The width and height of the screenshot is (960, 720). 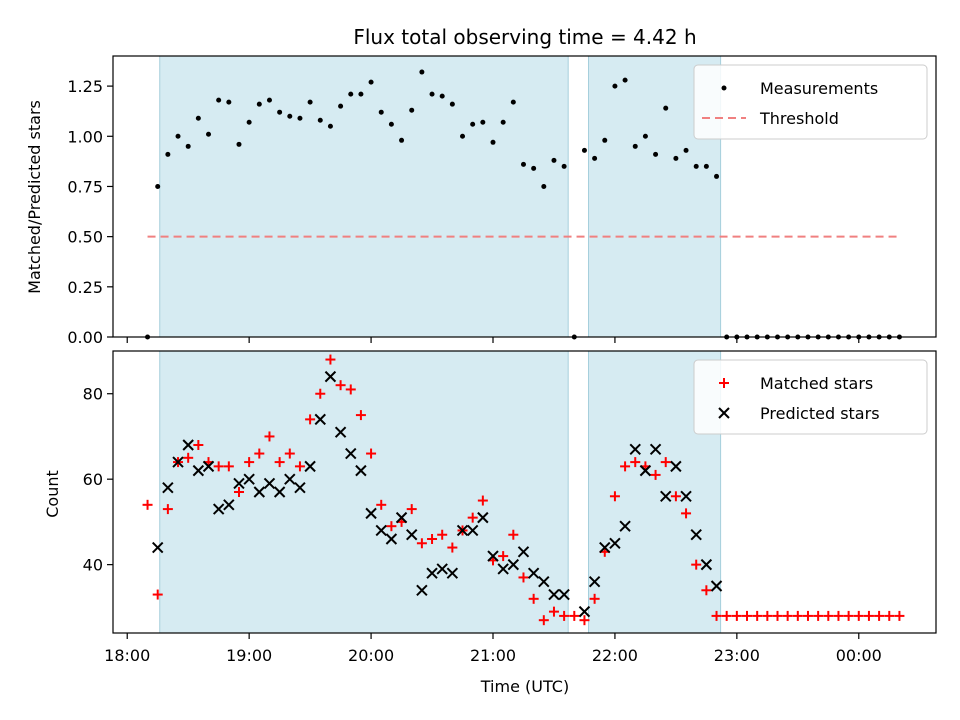 I want to click on top-y-axis-label: Matched/Predicted stars, so click(x=34, y=197).